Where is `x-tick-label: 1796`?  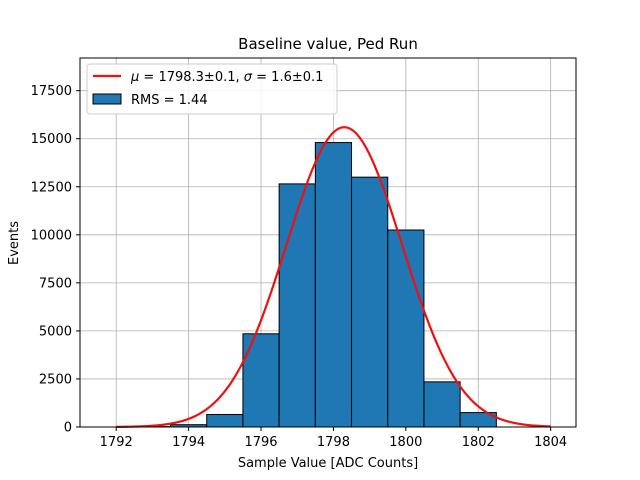
x-tick-label: 1796 is located at coordinates (260, 442).